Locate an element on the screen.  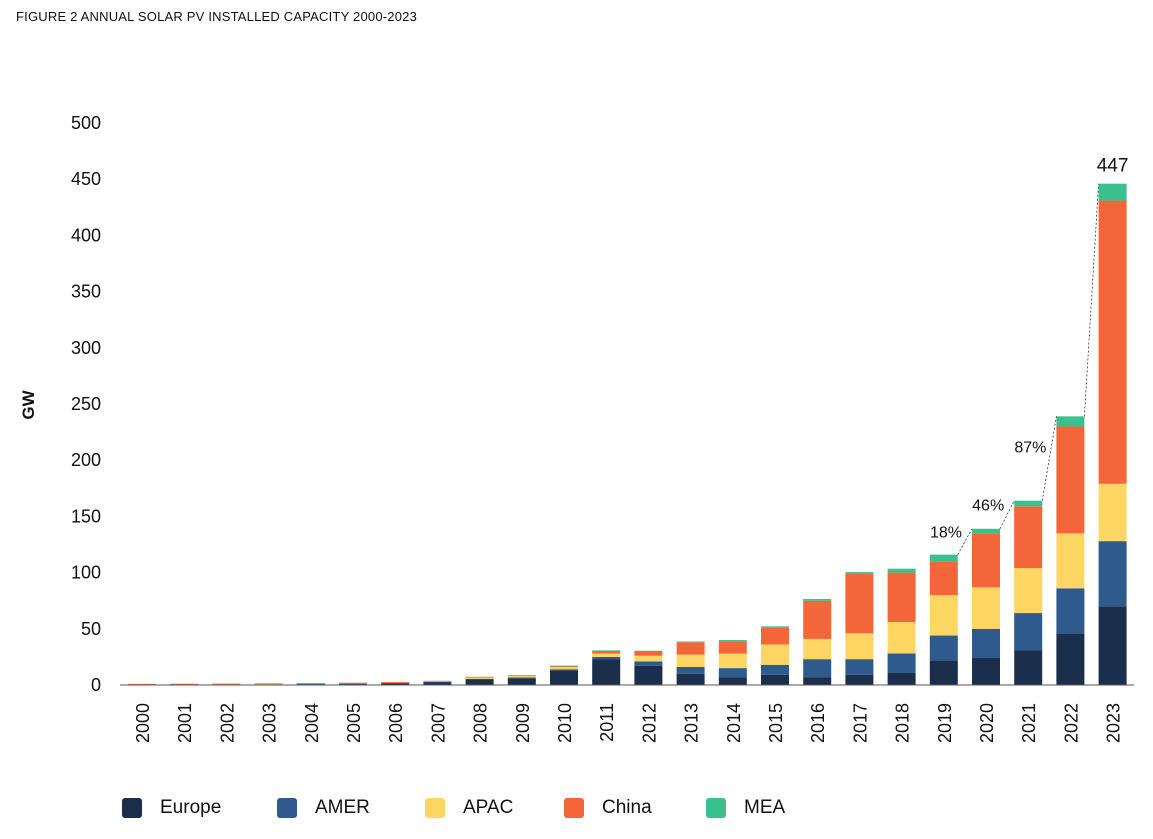
x-tick-label: 2017 is located at coordinates (860, 723).